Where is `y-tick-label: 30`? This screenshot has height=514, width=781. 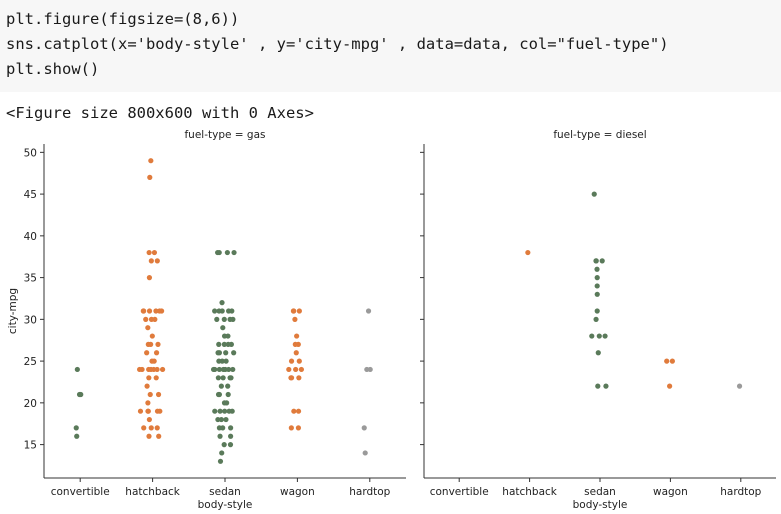
y-tick-label: 30 is located at coordinates (30, 320).